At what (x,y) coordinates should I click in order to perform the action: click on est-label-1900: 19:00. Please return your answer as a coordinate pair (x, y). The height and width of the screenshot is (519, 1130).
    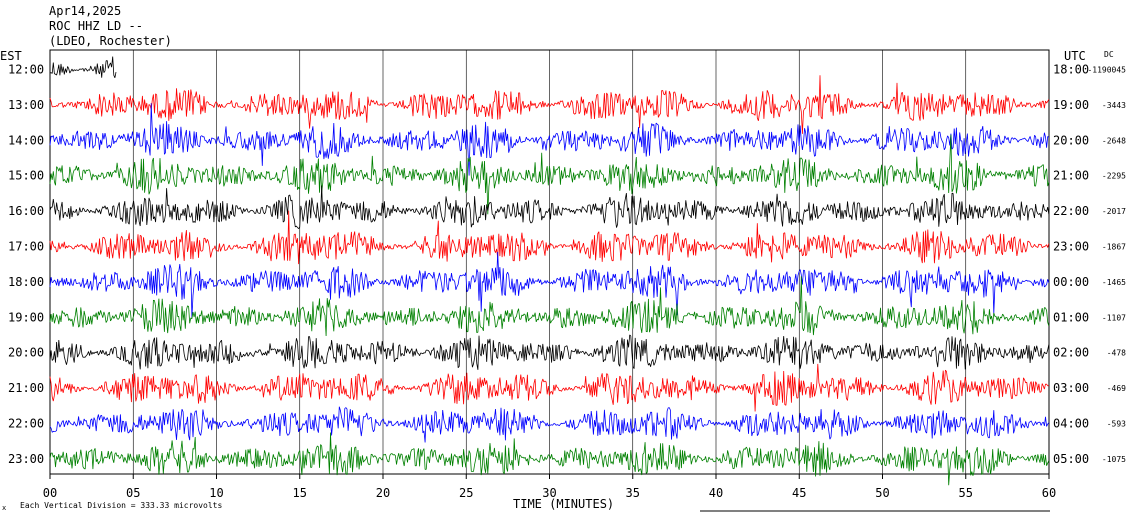
    Looking at the image, I should click on (26, 317).